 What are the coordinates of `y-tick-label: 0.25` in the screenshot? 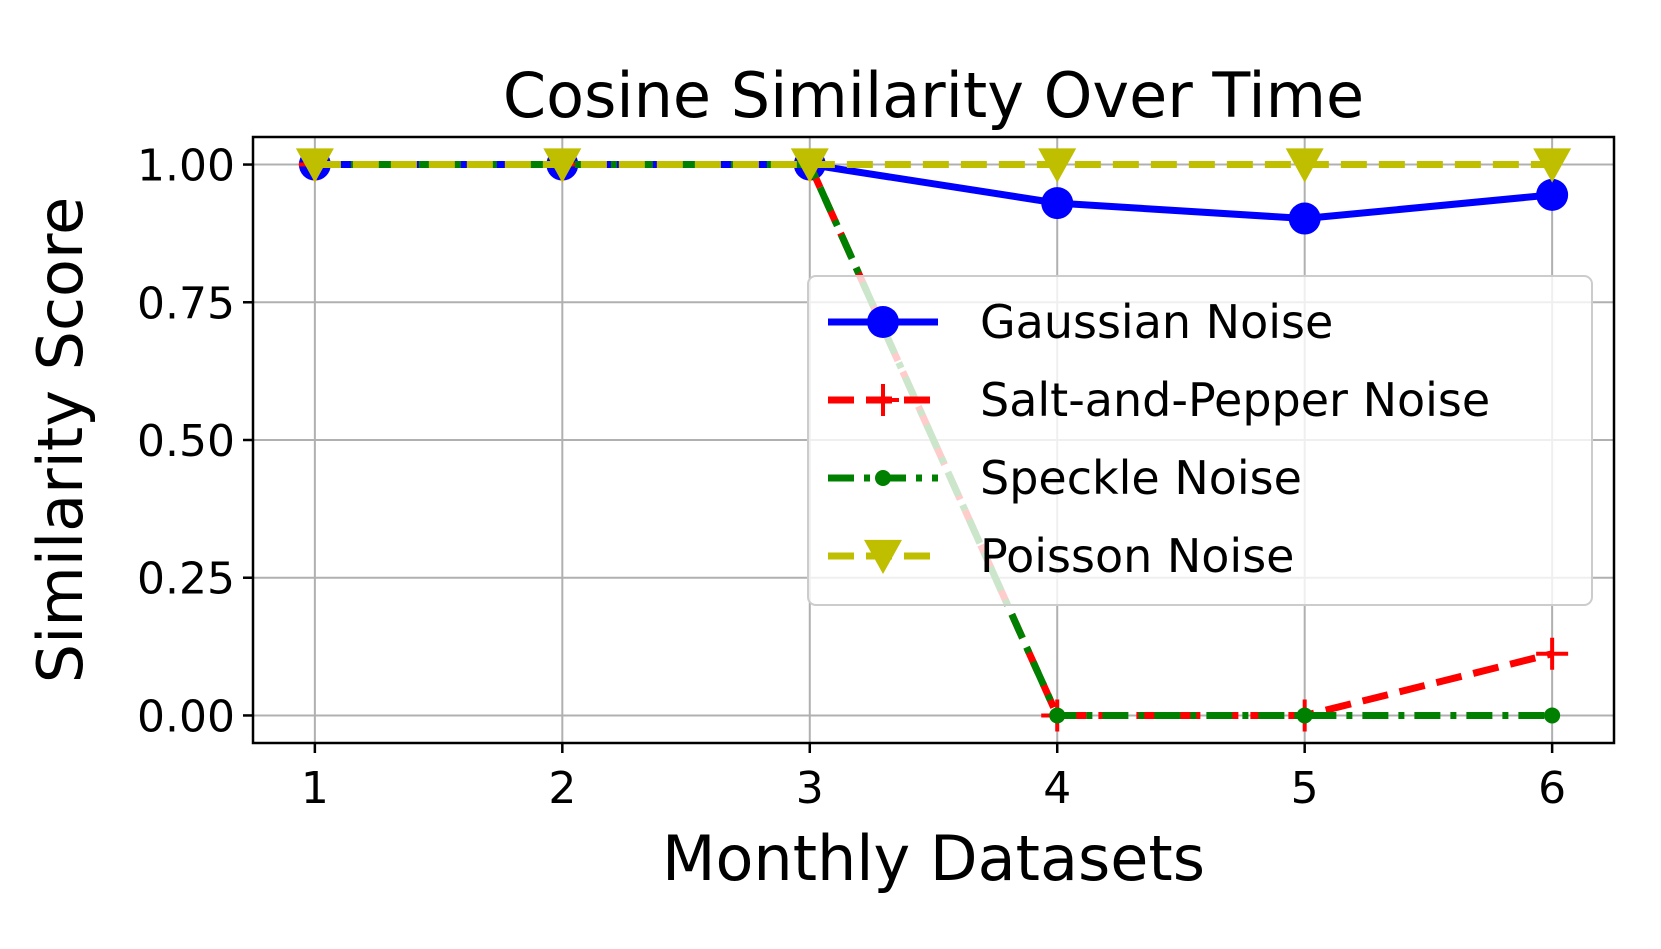 It's located at (186, 579).